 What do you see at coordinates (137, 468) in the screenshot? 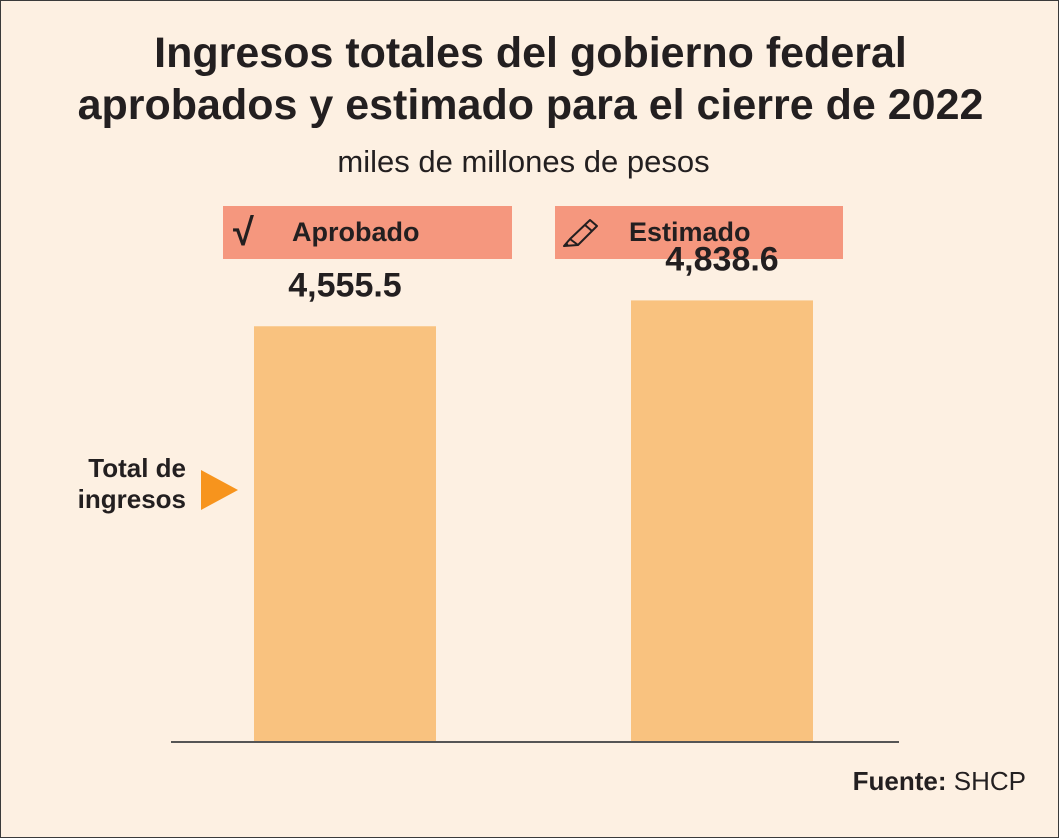
I see `category-label-line-1: Total de` at bounding box center [137, 468].